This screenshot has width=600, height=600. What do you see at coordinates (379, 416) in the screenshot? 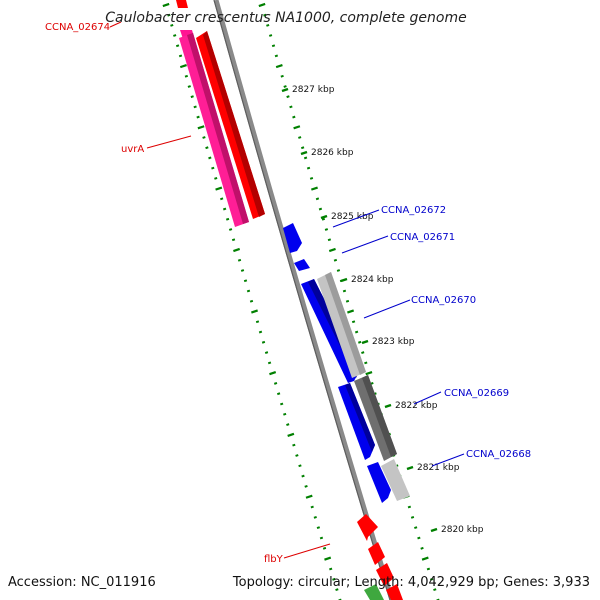
I see `gene-feature-grey-dark-edge` at bounding box center [379, 416].